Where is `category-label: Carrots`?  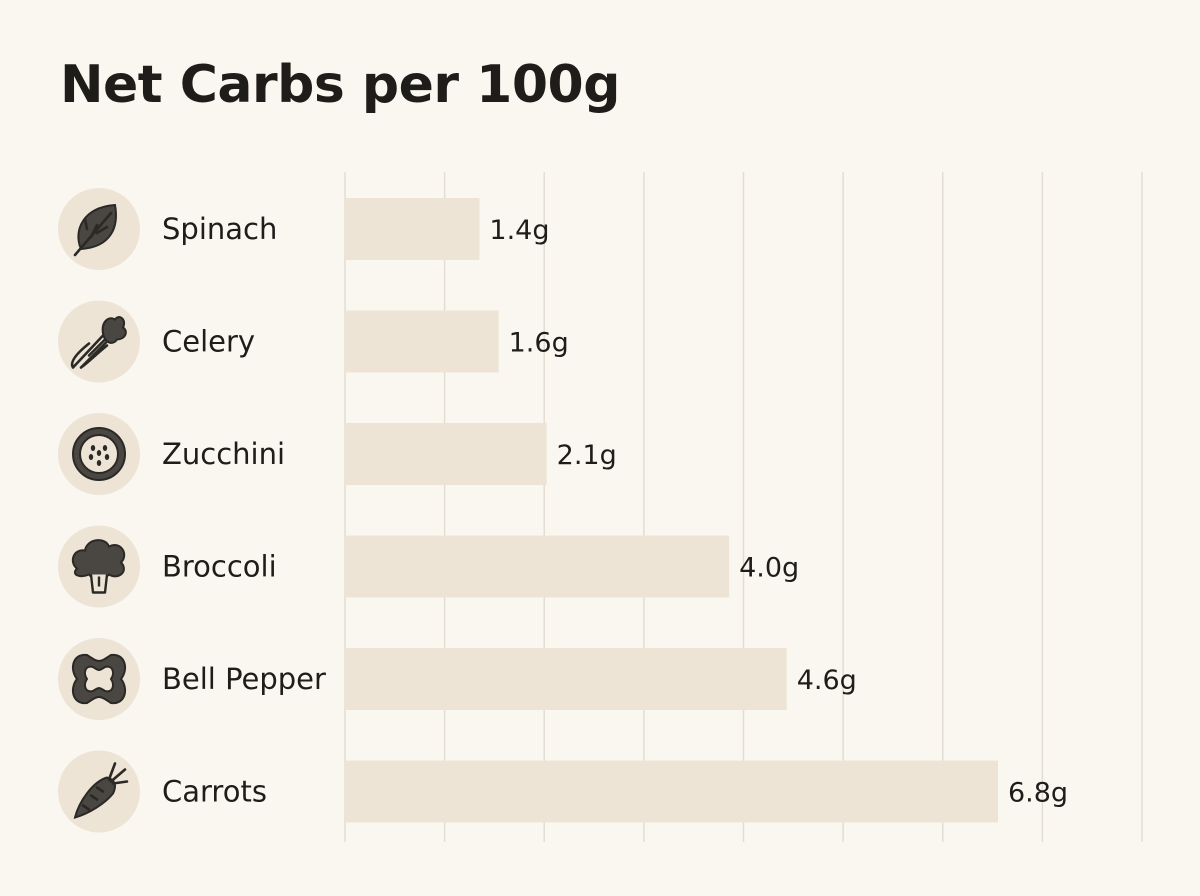 category-label: Carrots is located at coordinates (214, 792).